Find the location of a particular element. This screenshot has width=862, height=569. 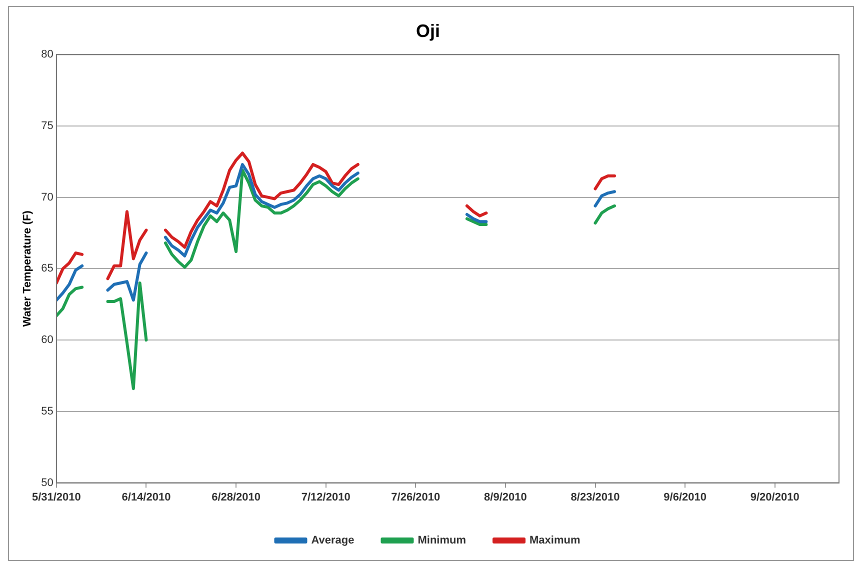

y-axis-title: Water Temperature (F) is located at coordinates (28, 268).